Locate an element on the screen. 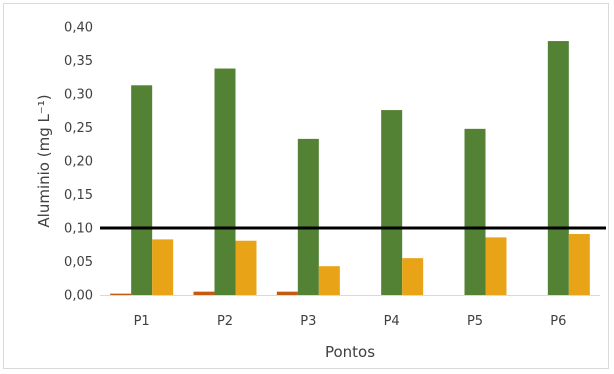 The image size is (614, 374). y-tick-label: 0,00 is located at coordinates (78, 296).